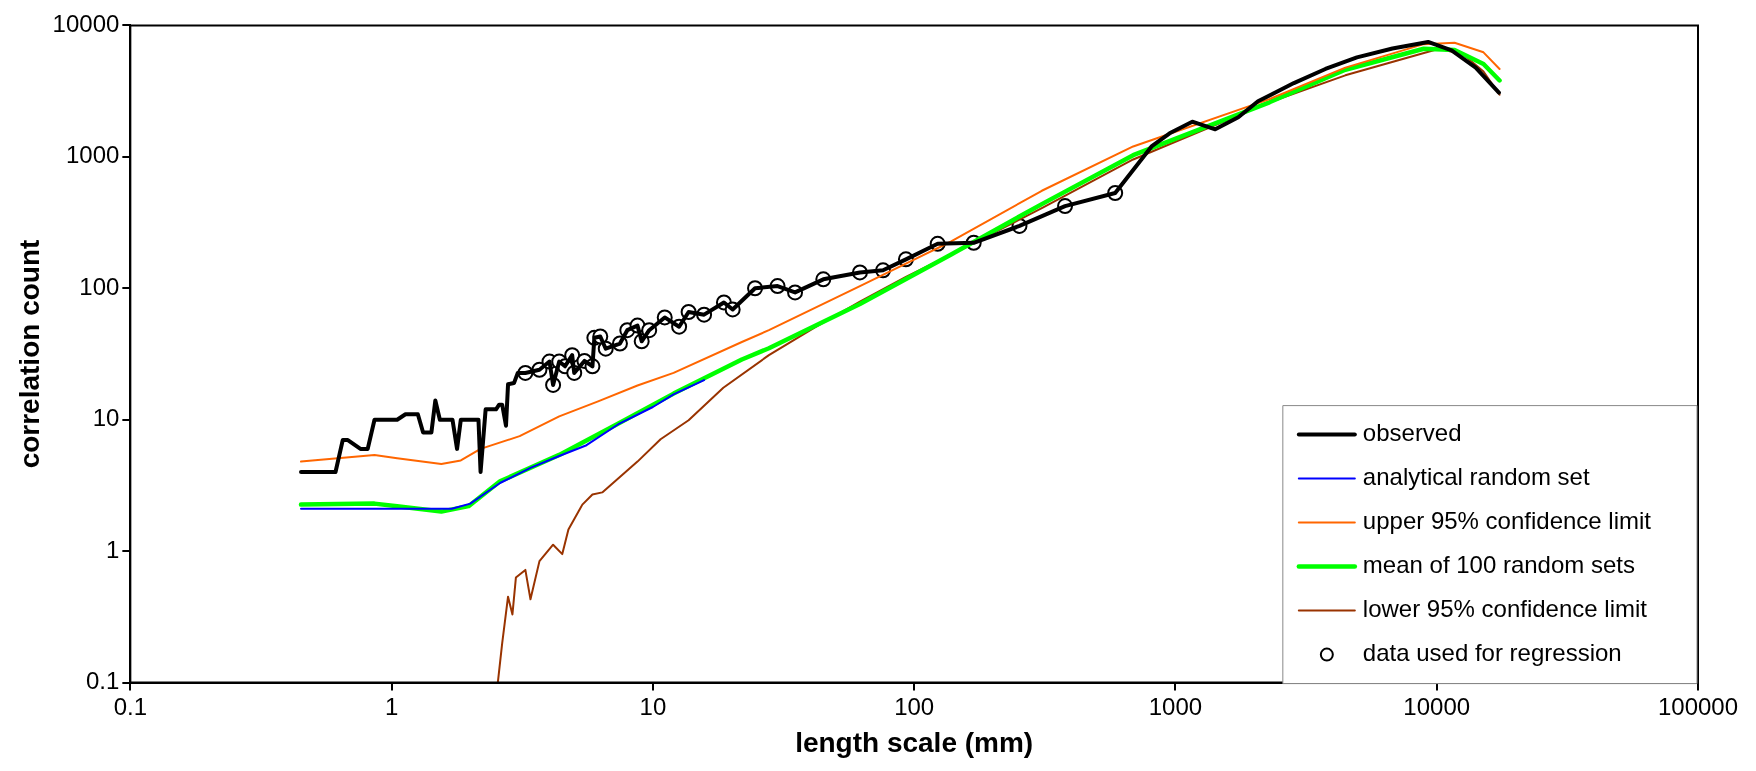  I want to click on y-axis-title: correlation count, so click(29, 354).